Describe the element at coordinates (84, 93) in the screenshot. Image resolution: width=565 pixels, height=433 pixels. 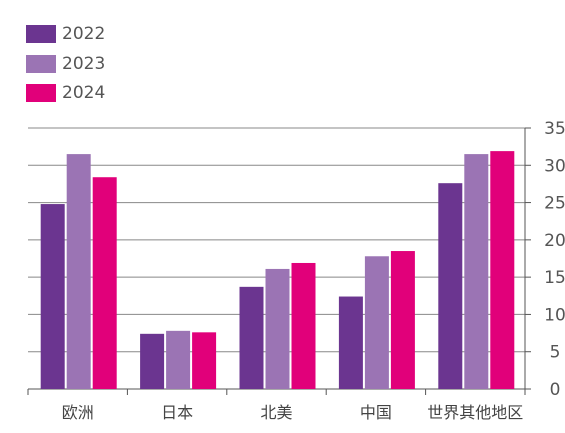
I see `legend-label-2024: 2024` at that location.